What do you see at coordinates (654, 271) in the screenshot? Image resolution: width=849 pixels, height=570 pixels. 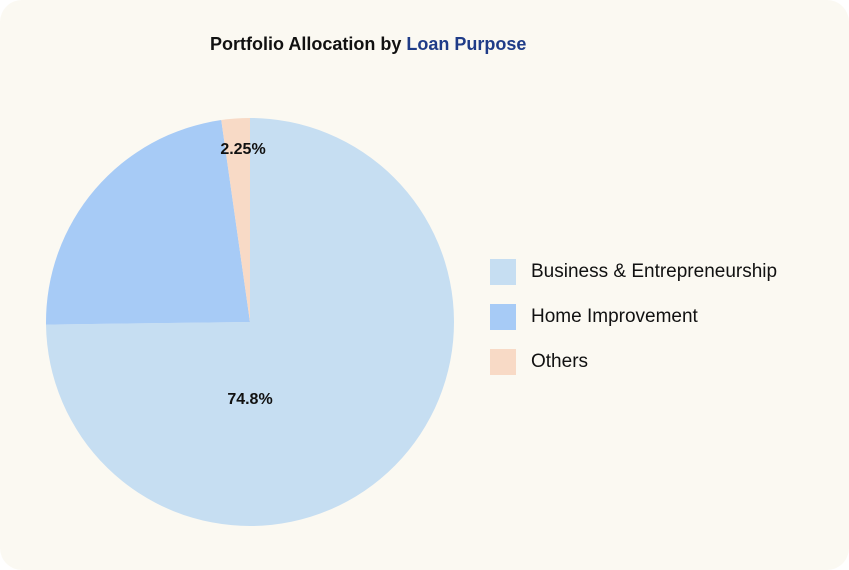 I see `legend-label: Business & Entrepreneurship` at bounding box center [654, 271].